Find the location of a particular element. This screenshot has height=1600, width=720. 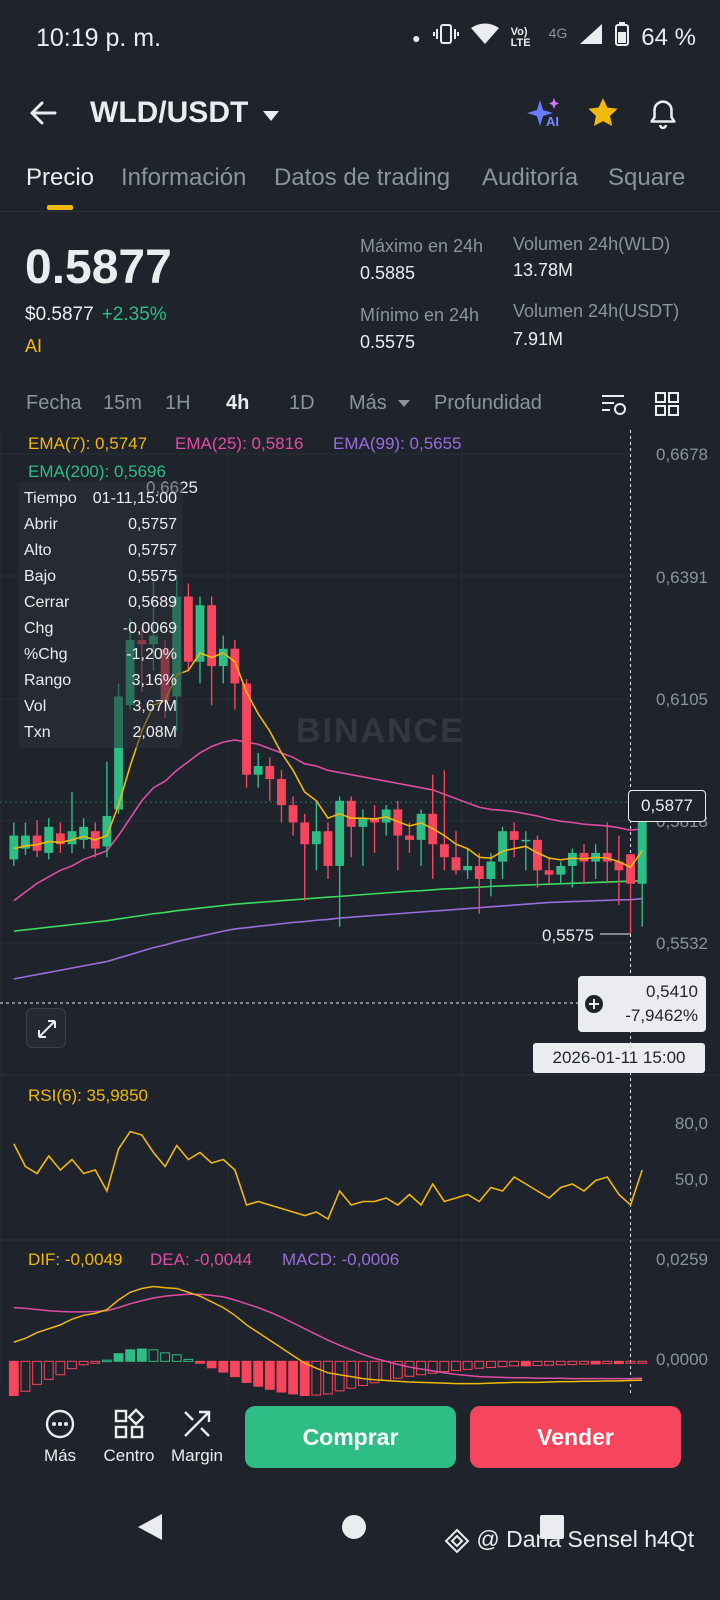

network-type: 4G is located at coordinates (558, 32).